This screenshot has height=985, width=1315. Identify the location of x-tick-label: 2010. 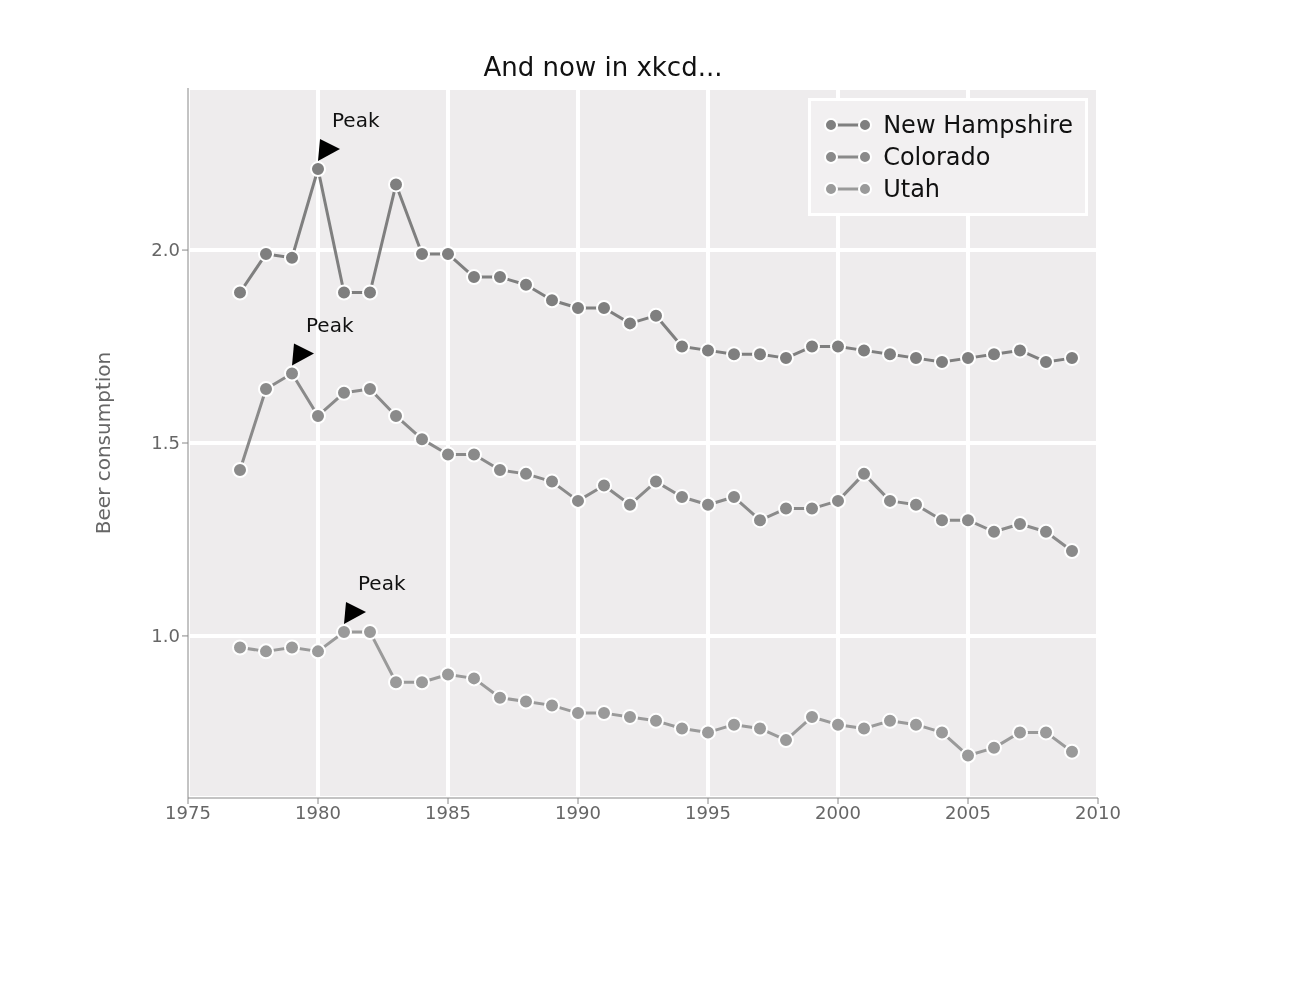
(1098, 812).